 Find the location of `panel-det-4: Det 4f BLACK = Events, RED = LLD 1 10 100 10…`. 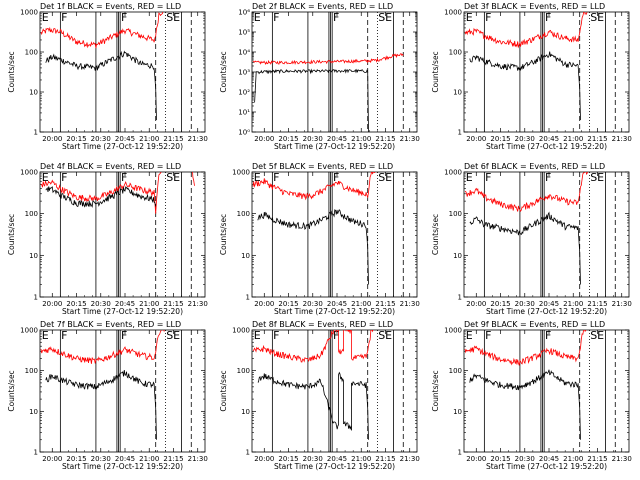

panel-det-4: Det 4f BLACK = Events, RED = LLD 1 10 100 10… is located at coordinates (107, 239).